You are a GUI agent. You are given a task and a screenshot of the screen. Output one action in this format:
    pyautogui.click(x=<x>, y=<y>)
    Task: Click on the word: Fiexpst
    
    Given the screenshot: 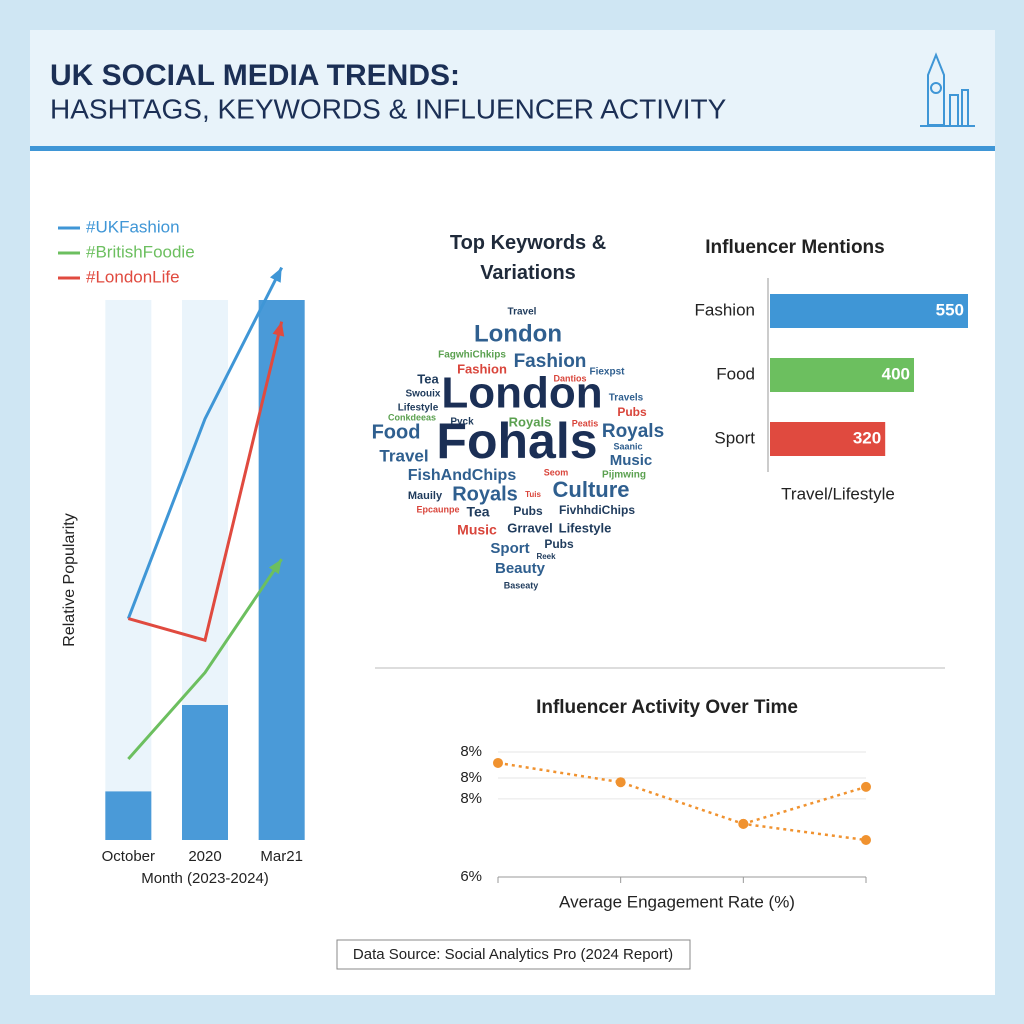 What is the action you would take?
    pyautogui.click(x=607, y=372)
    